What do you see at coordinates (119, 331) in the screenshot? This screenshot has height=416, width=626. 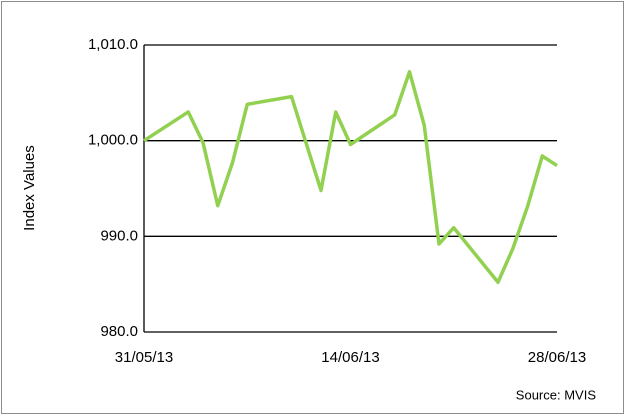 I see `y-tick-label: 980.0` at bounding box center [119, 331].